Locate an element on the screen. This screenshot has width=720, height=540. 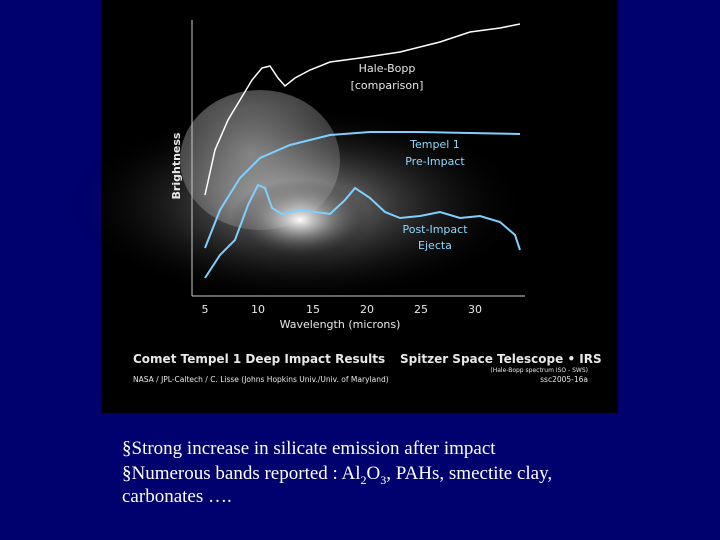
curve-label: Tempel 1 is located at coordinates (434, 144).